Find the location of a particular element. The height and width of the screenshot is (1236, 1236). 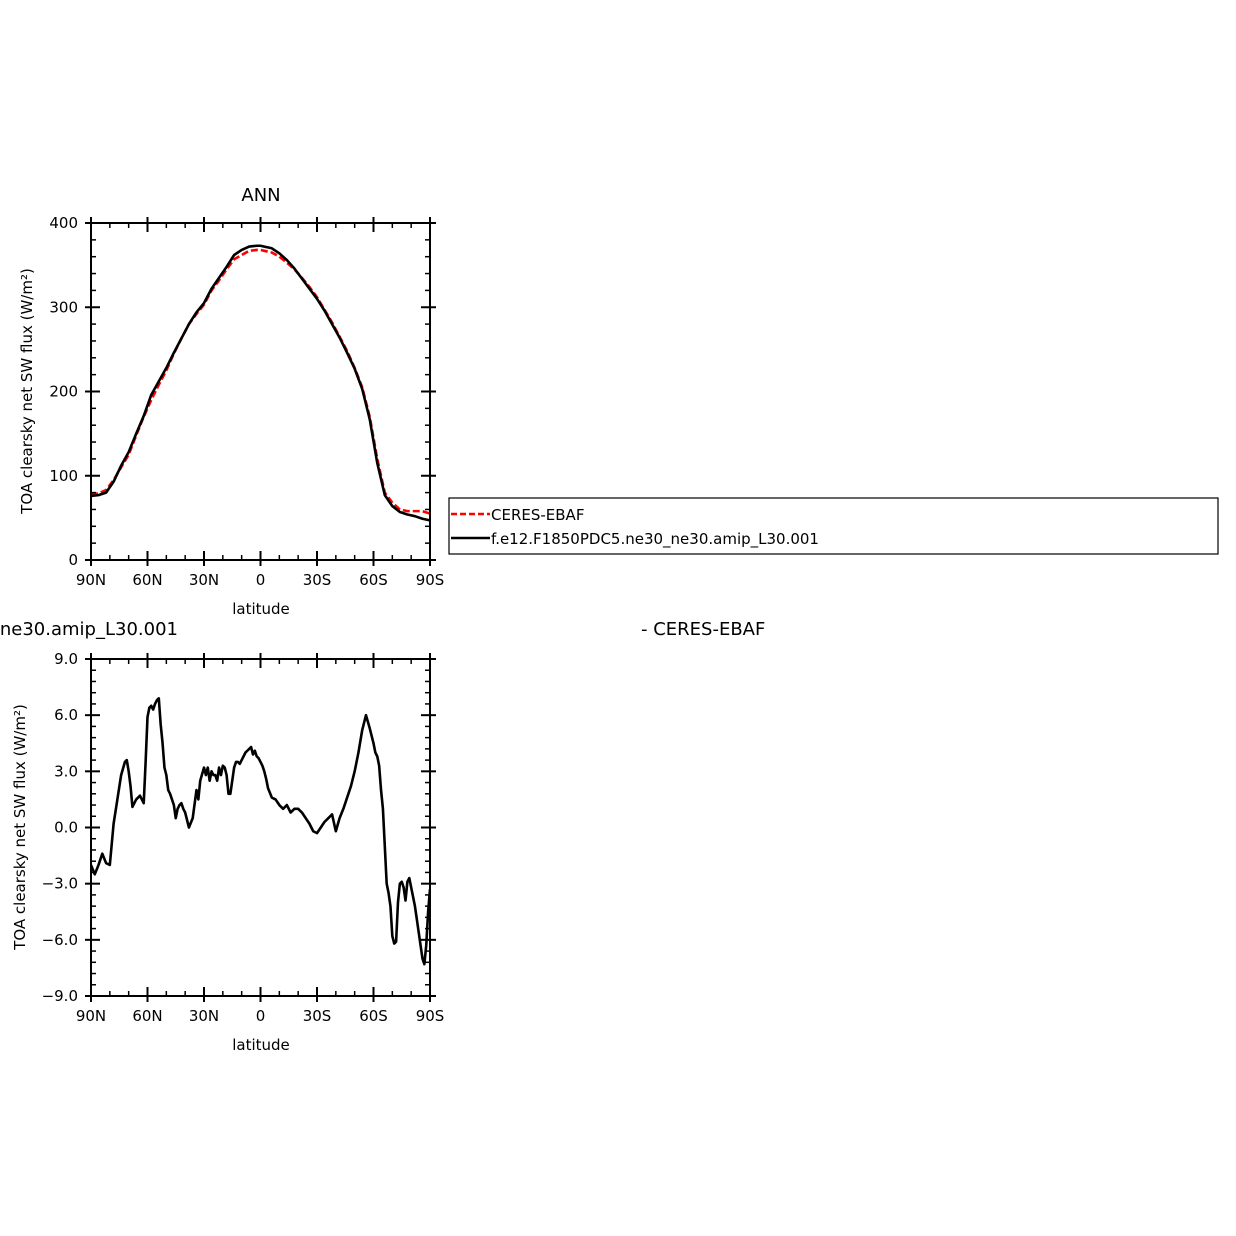

y-tick-label: 9.0 is located at coordinates (66, 659).